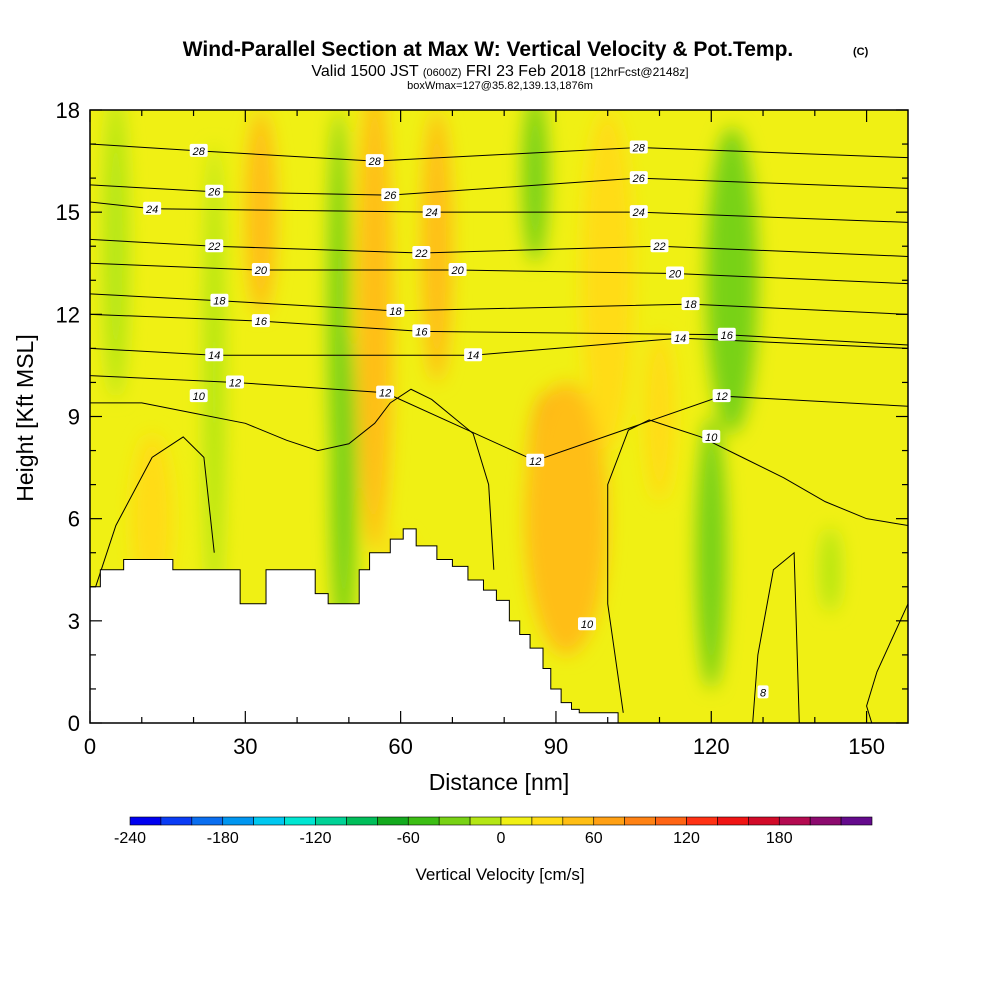 This screenshot has height=1000, width=1000. What do you see at coordinates (763, 693) in the screenshot?
I see `svg-text: 8` at bounding box center [763, 693].